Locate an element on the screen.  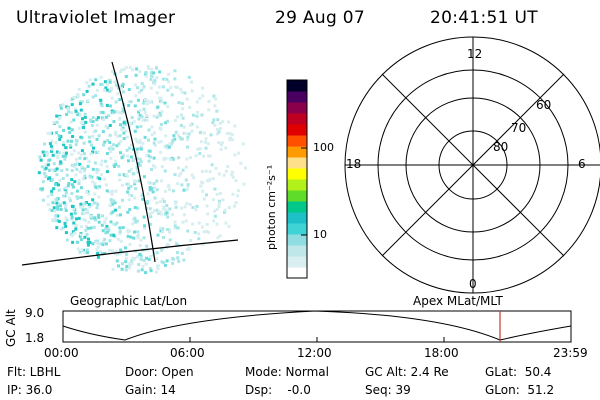
info-ip: IP: 36.0 is located at coordinates (30, 390).